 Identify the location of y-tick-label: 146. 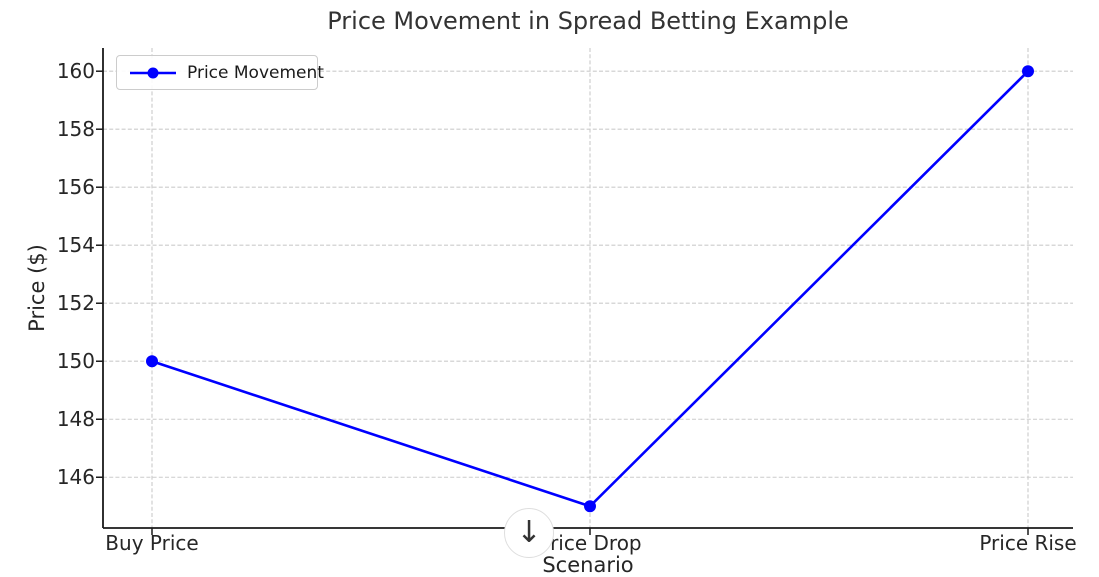
(75, 477).